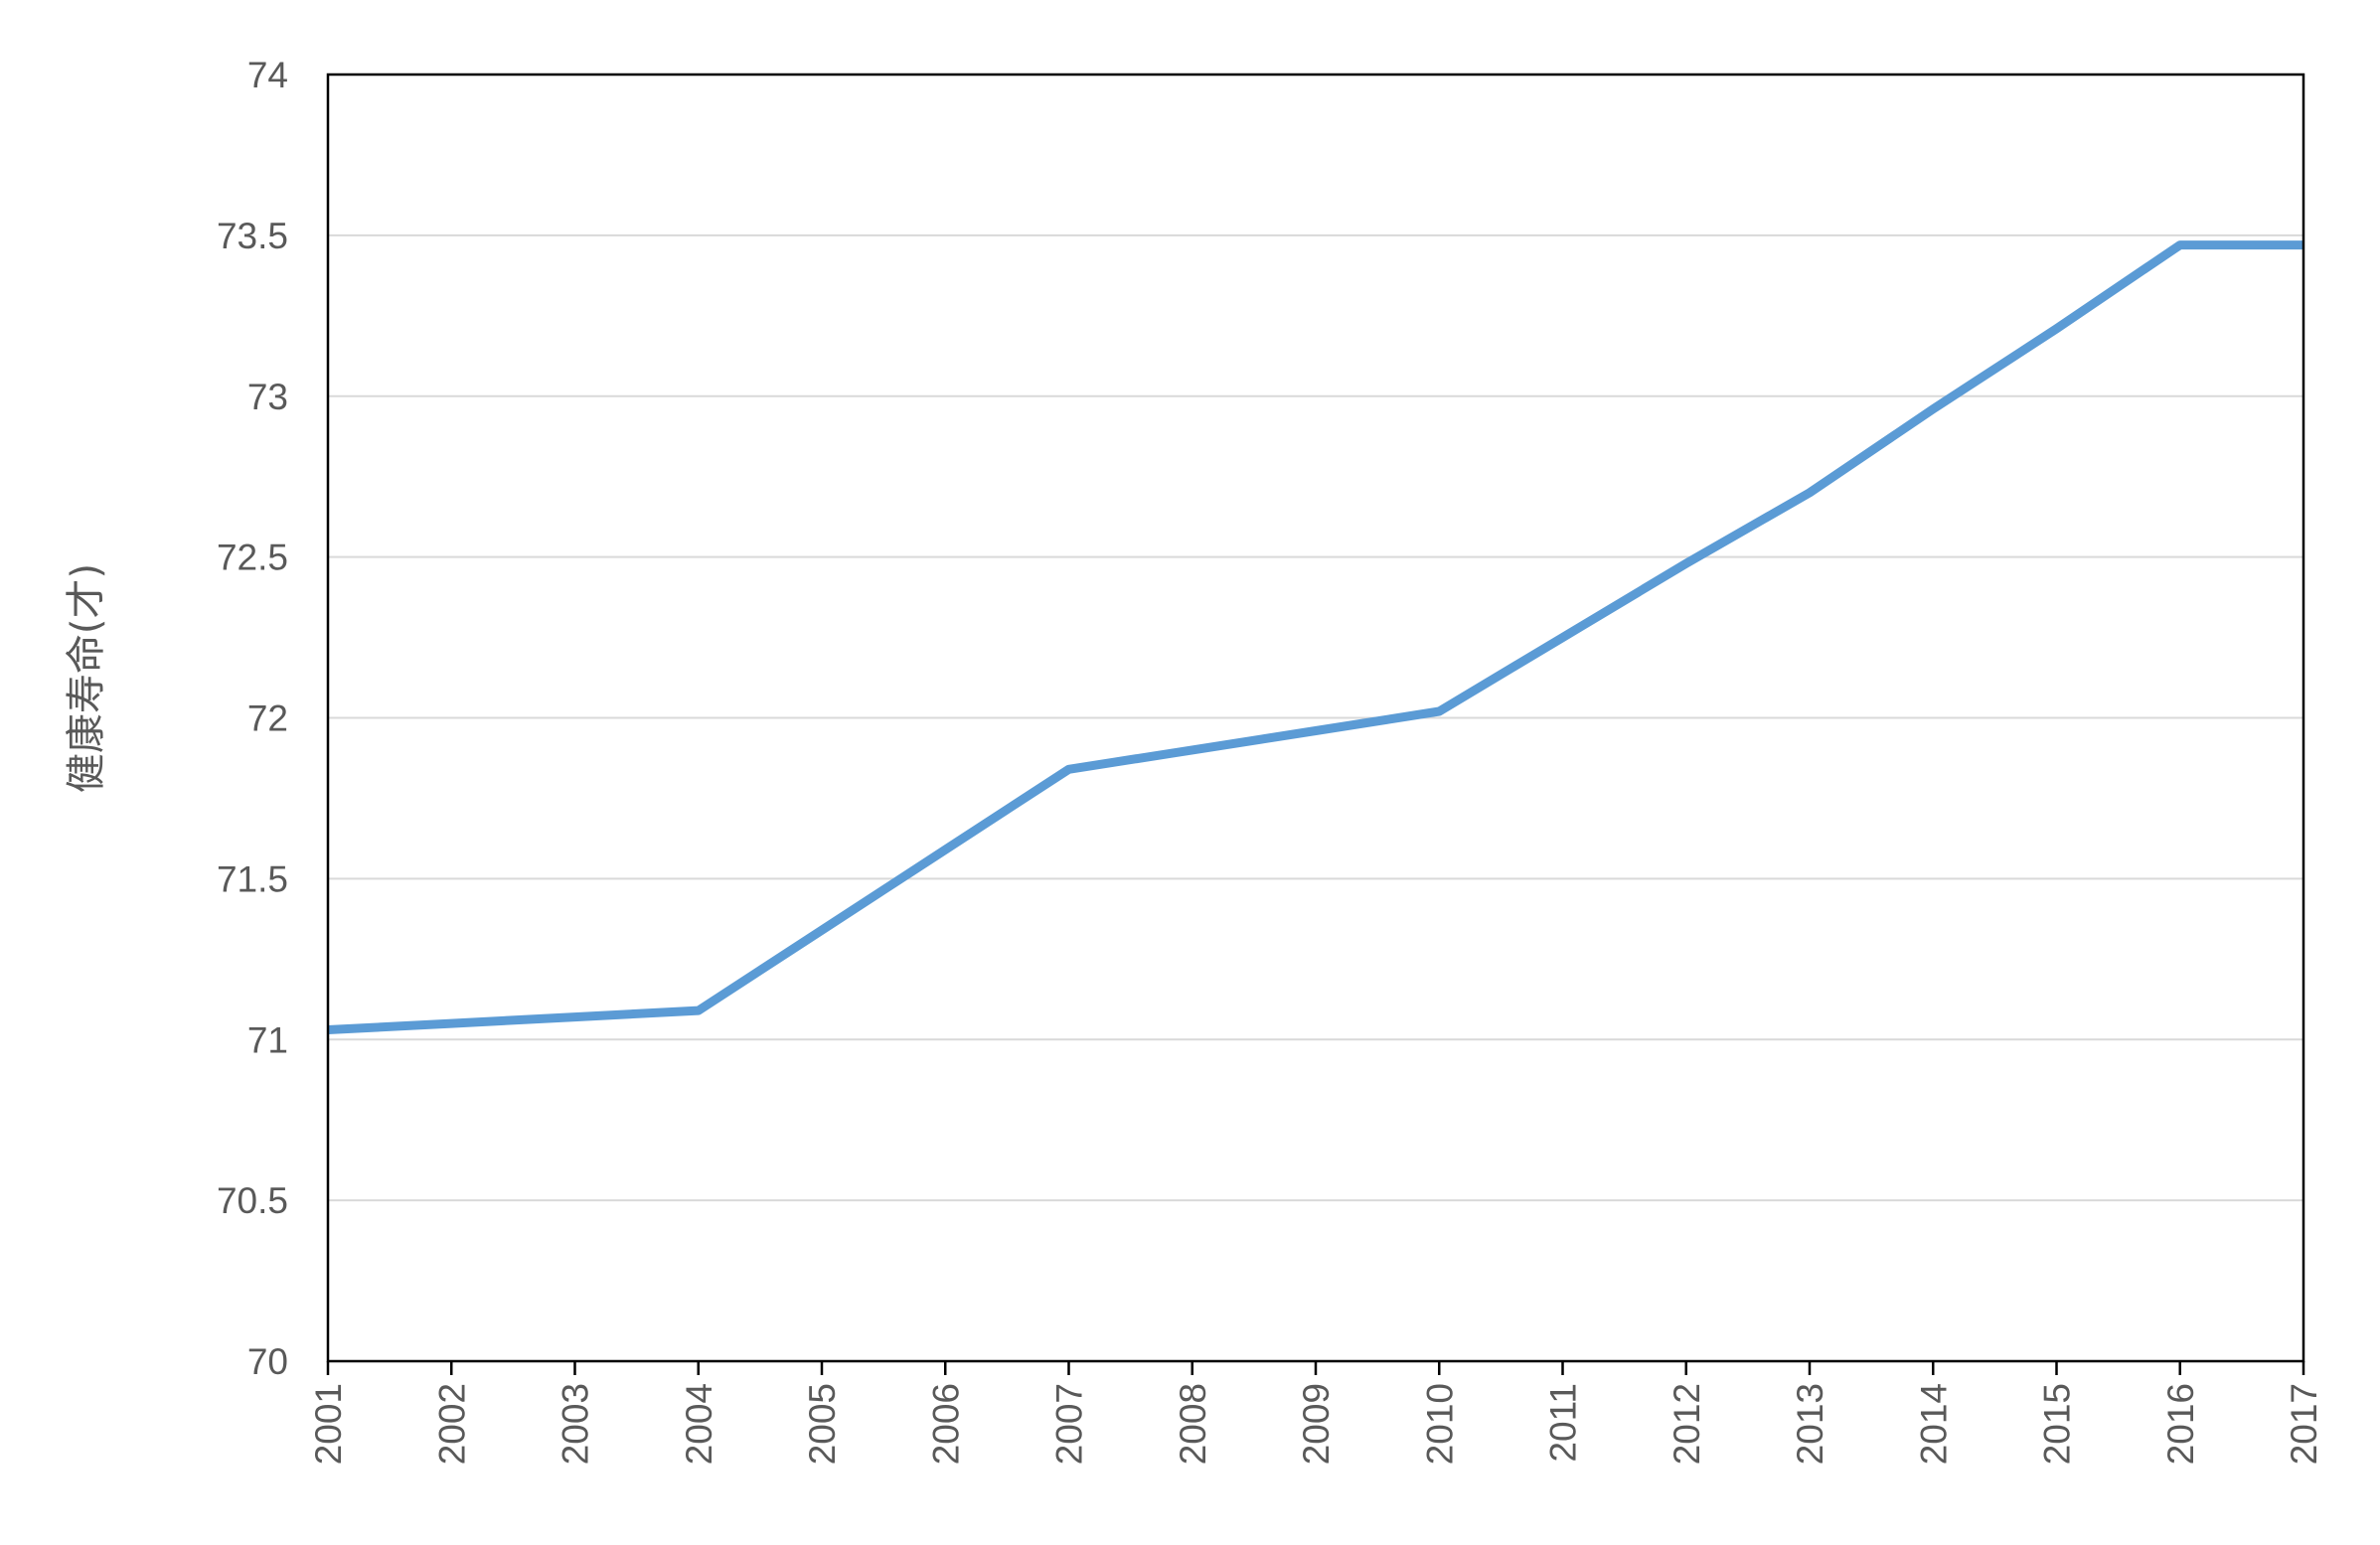  What do you see at coordinates (86, 678) in the screenshot?
I see `y-axis-title: 健康寿命(才)` at bounding box center [86, 678].